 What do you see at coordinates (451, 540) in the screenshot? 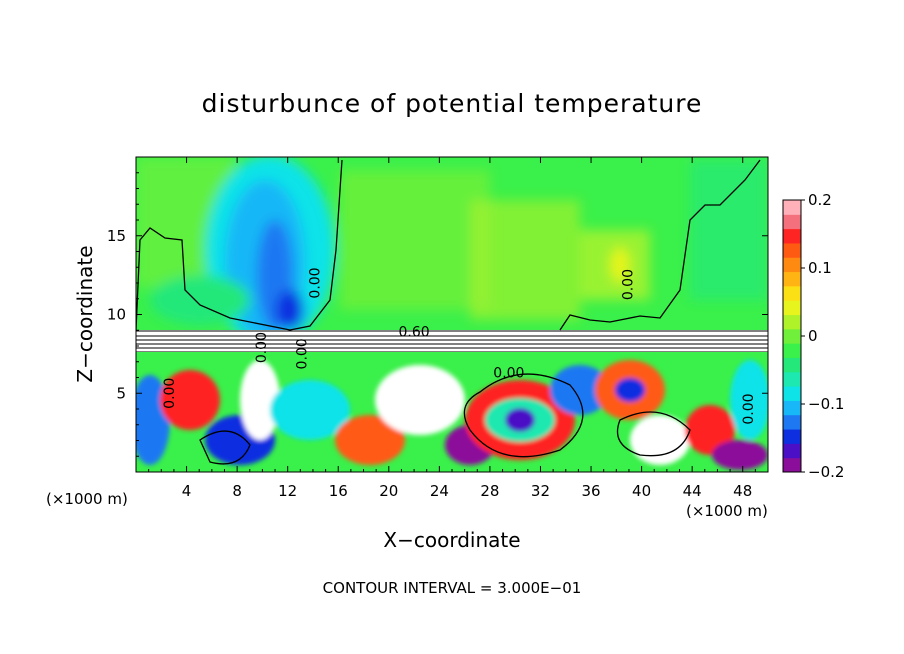
I see `x-axis-label: X−coordinate` at bounding box center [451, 540].